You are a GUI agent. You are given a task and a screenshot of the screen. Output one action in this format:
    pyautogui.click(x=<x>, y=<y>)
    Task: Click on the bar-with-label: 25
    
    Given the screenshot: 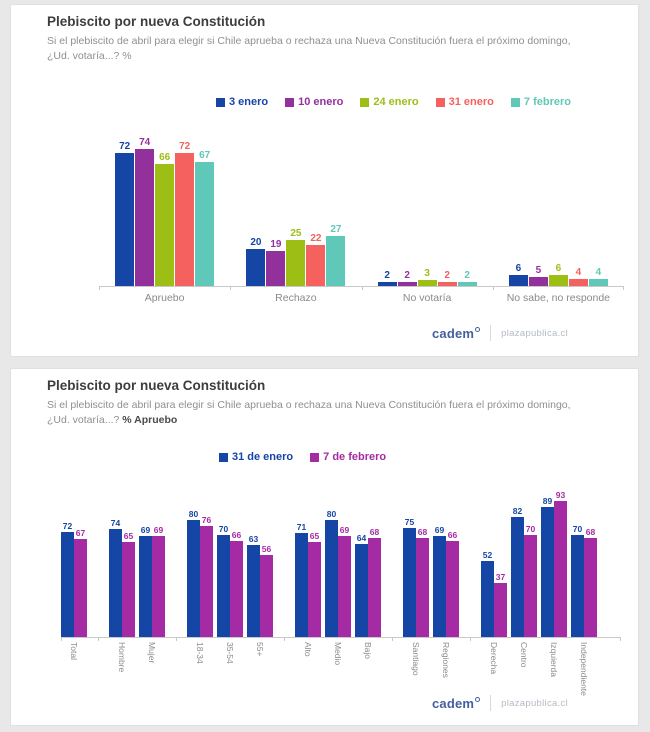 What is the action you would take?
    pyautogui.click(x=296, y=257)
    